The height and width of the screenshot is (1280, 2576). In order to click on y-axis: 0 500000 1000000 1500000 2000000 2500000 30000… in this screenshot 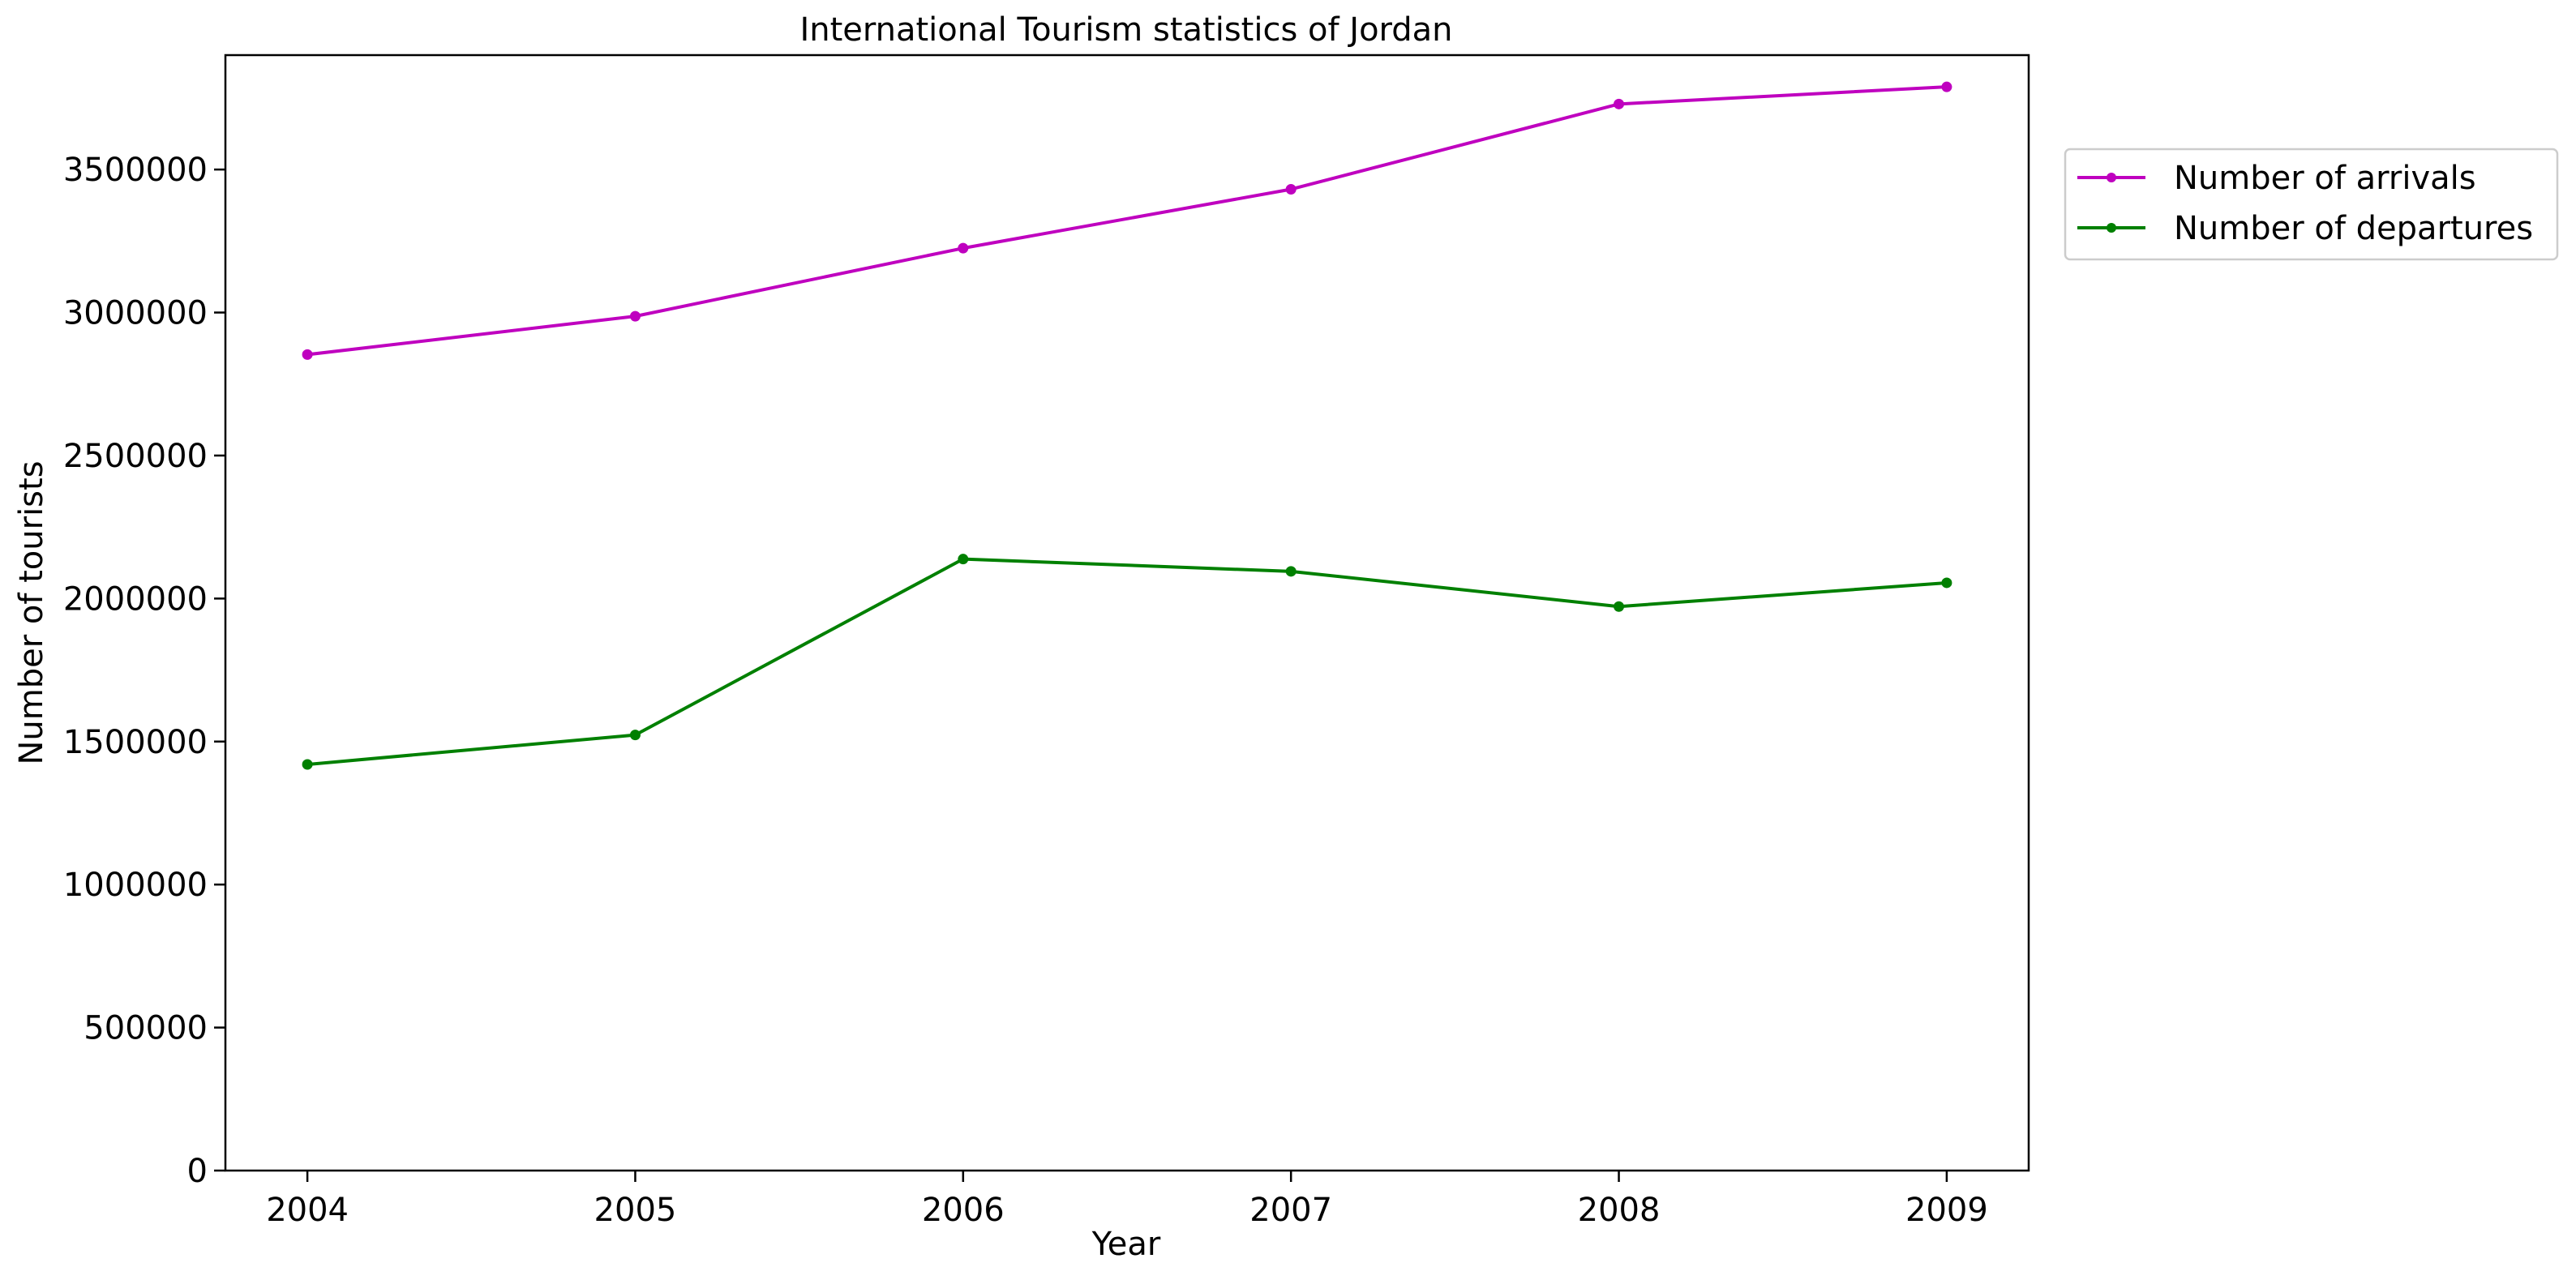, I will do `click(144, 671)`.